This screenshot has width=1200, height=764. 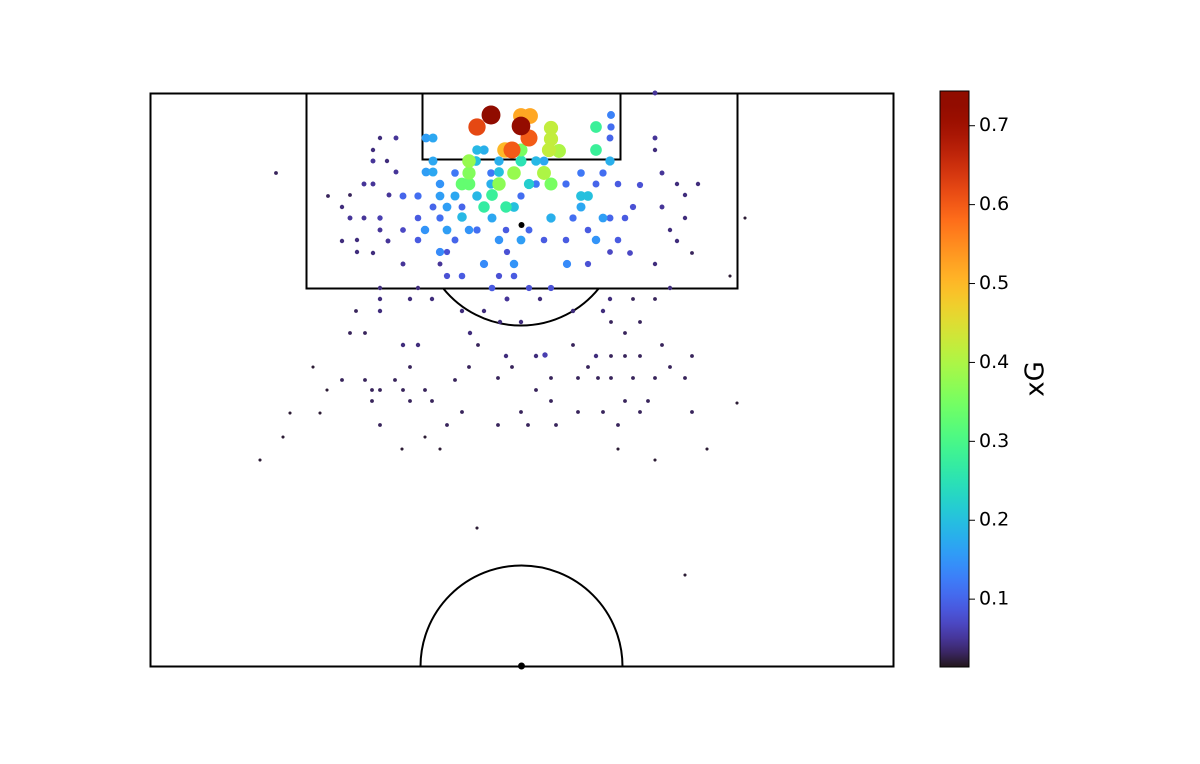 I want to click on colorbar-tick-label: 0.2, so click(x=994, y=520).